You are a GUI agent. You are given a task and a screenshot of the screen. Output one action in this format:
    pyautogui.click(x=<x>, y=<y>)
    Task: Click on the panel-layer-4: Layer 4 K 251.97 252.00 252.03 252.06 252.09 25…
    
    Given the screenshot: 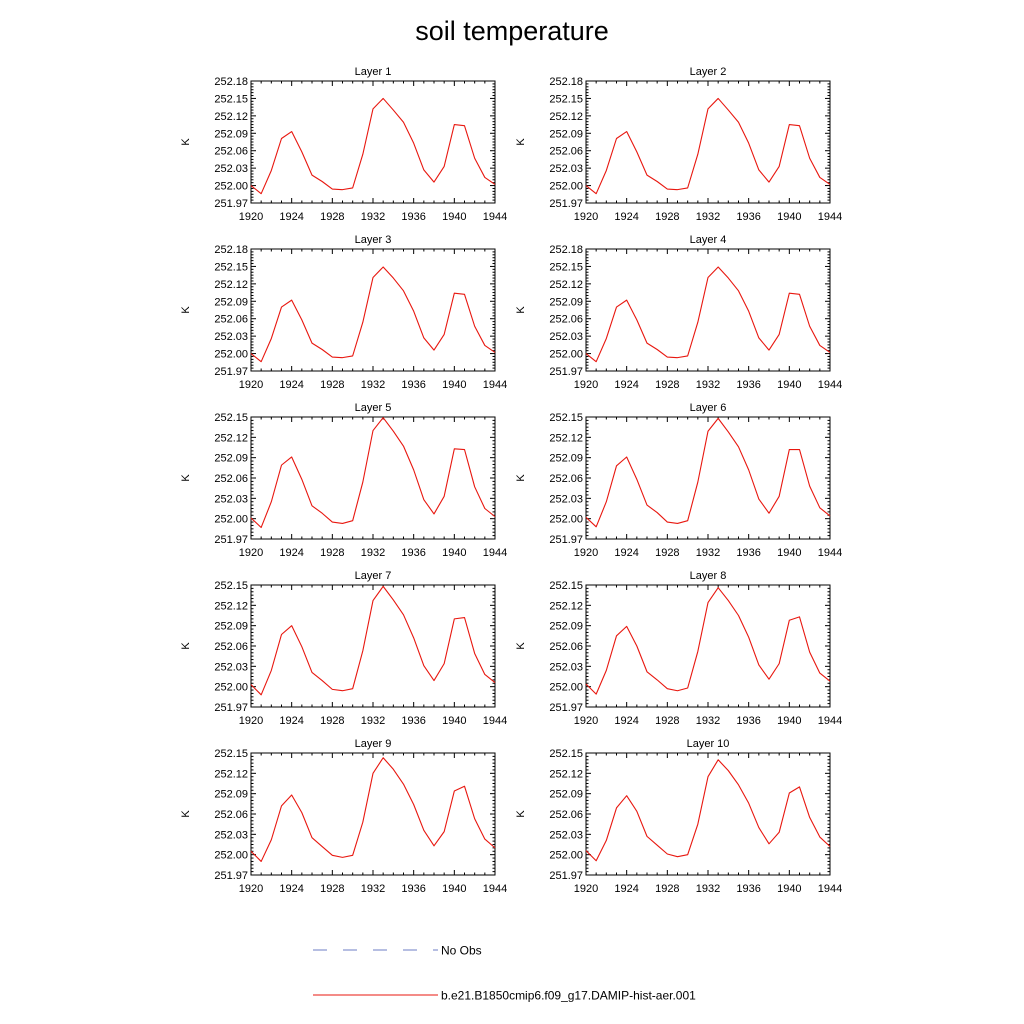 What is the action you would take?
    pyautogui.click(x=678, y=312)
    